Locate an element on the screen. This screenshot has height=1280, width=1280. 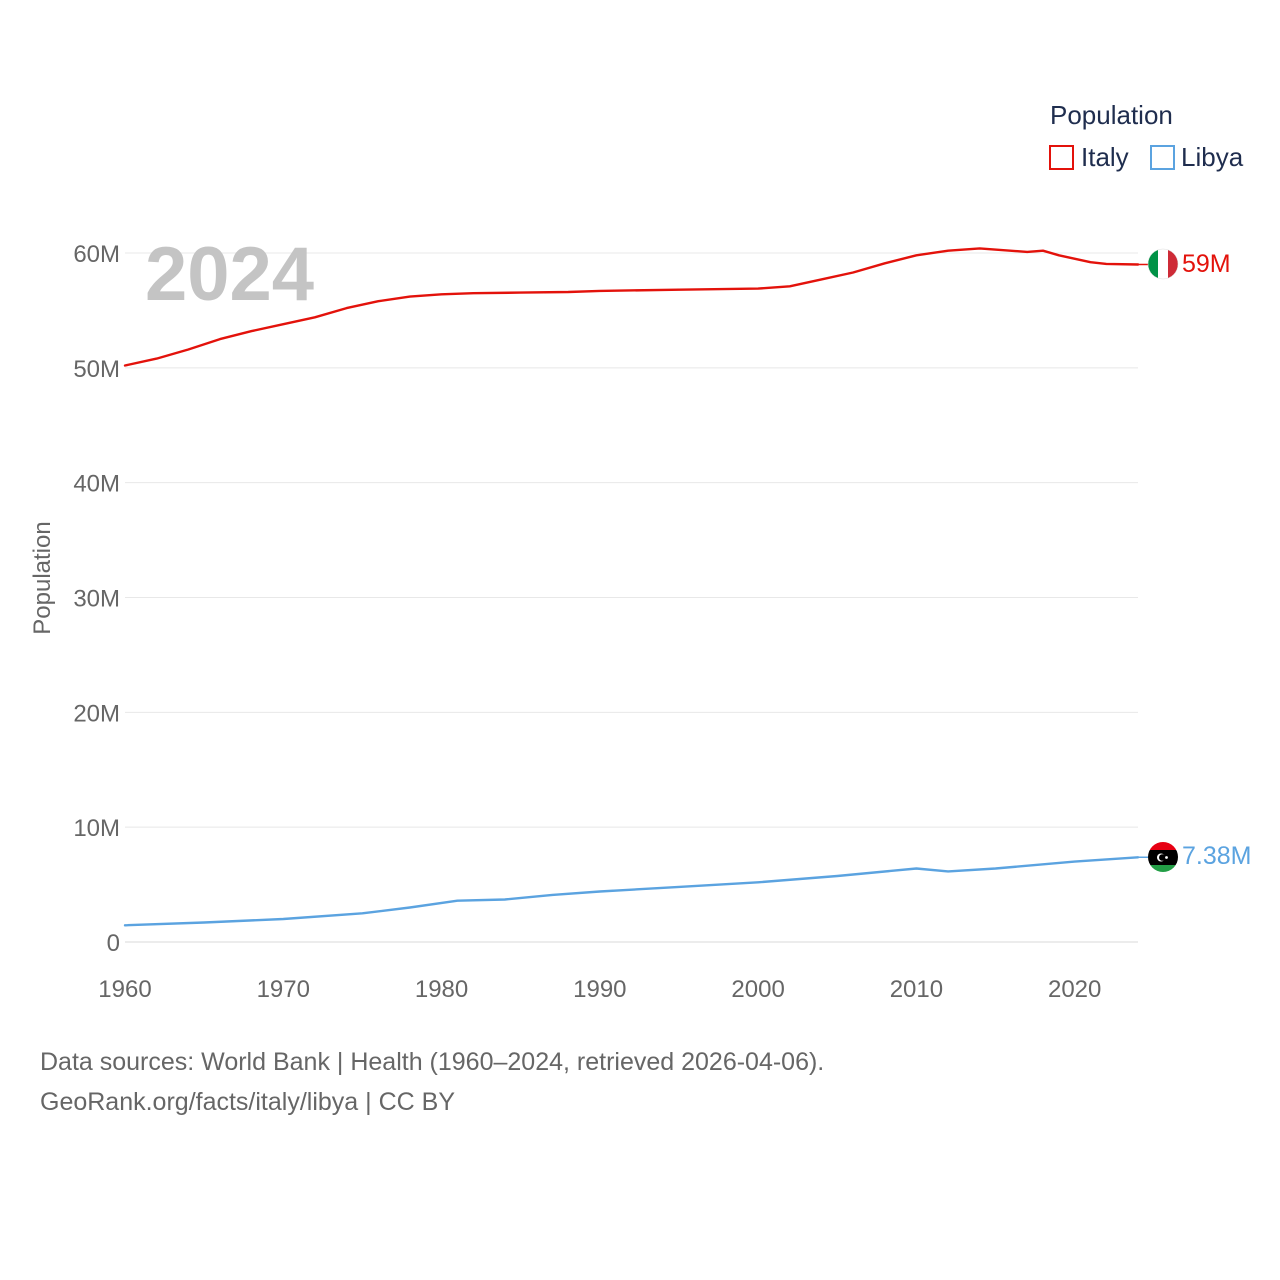
x-tick-label: 1960 is located at coordinates (124, 989).